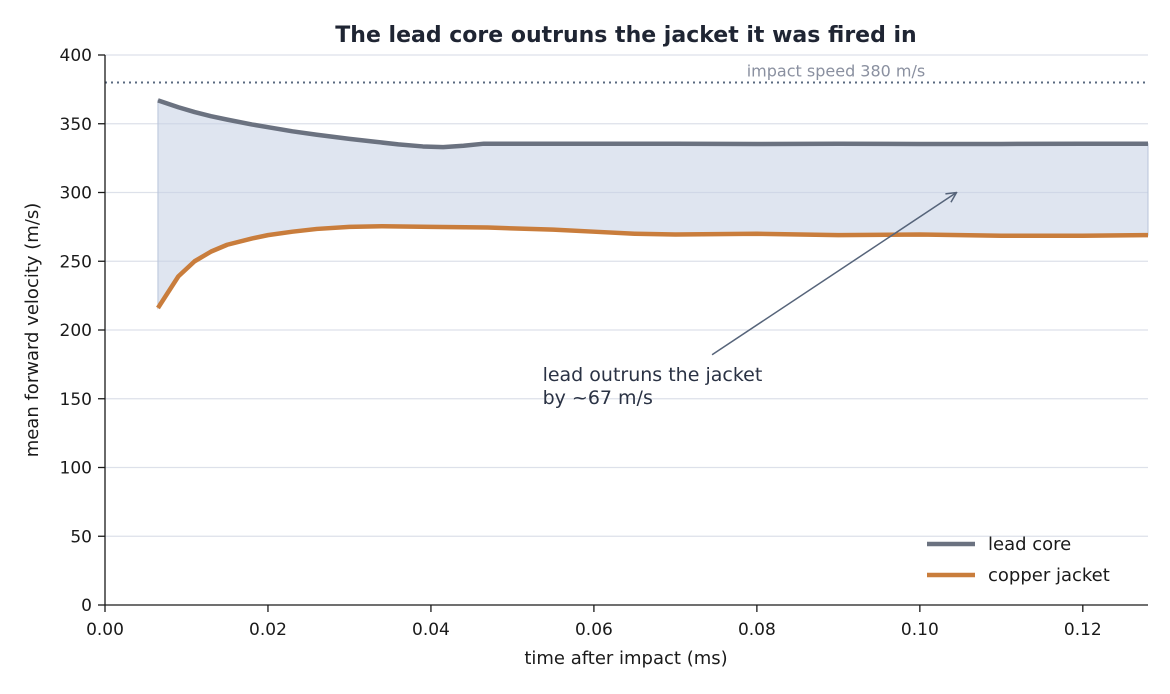 This screenshot has width=1170, height=694. Describe the element at coordinates (920, 630) in the screenshot. I see `x-tick-label-5: 0.10` at that location.